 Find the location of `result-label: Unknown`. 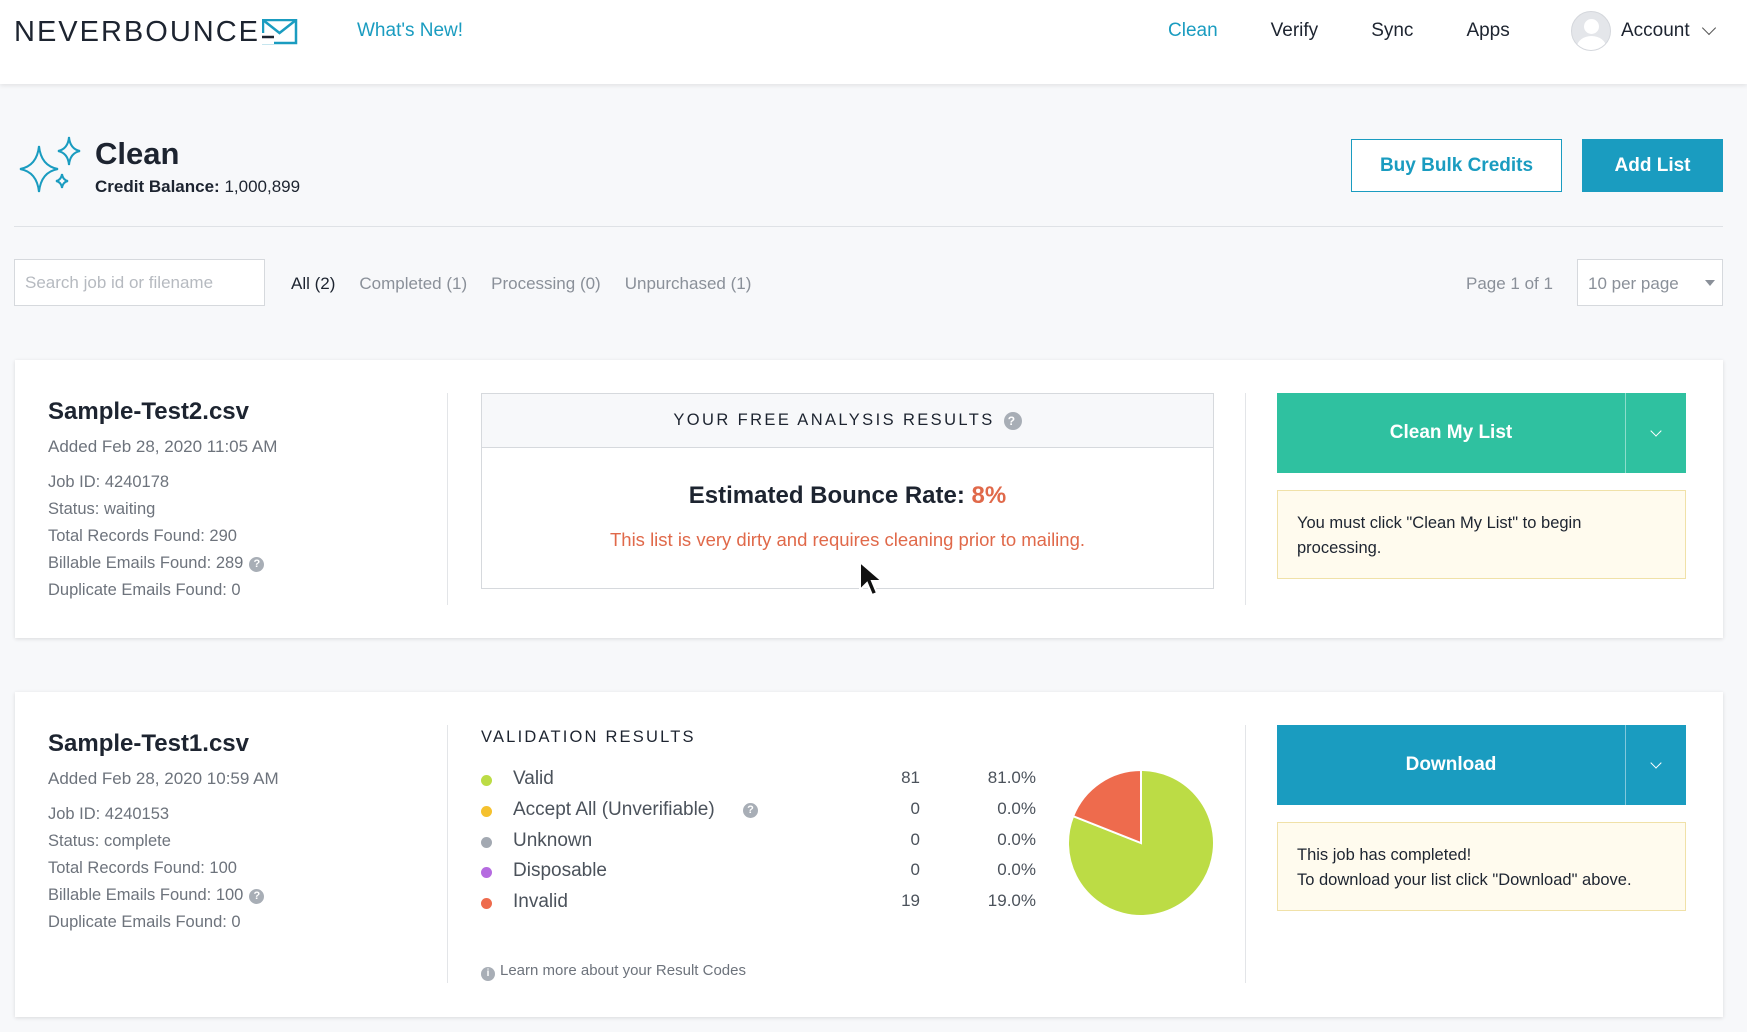

result-label: Unknown is located at coordinates (553, 840).